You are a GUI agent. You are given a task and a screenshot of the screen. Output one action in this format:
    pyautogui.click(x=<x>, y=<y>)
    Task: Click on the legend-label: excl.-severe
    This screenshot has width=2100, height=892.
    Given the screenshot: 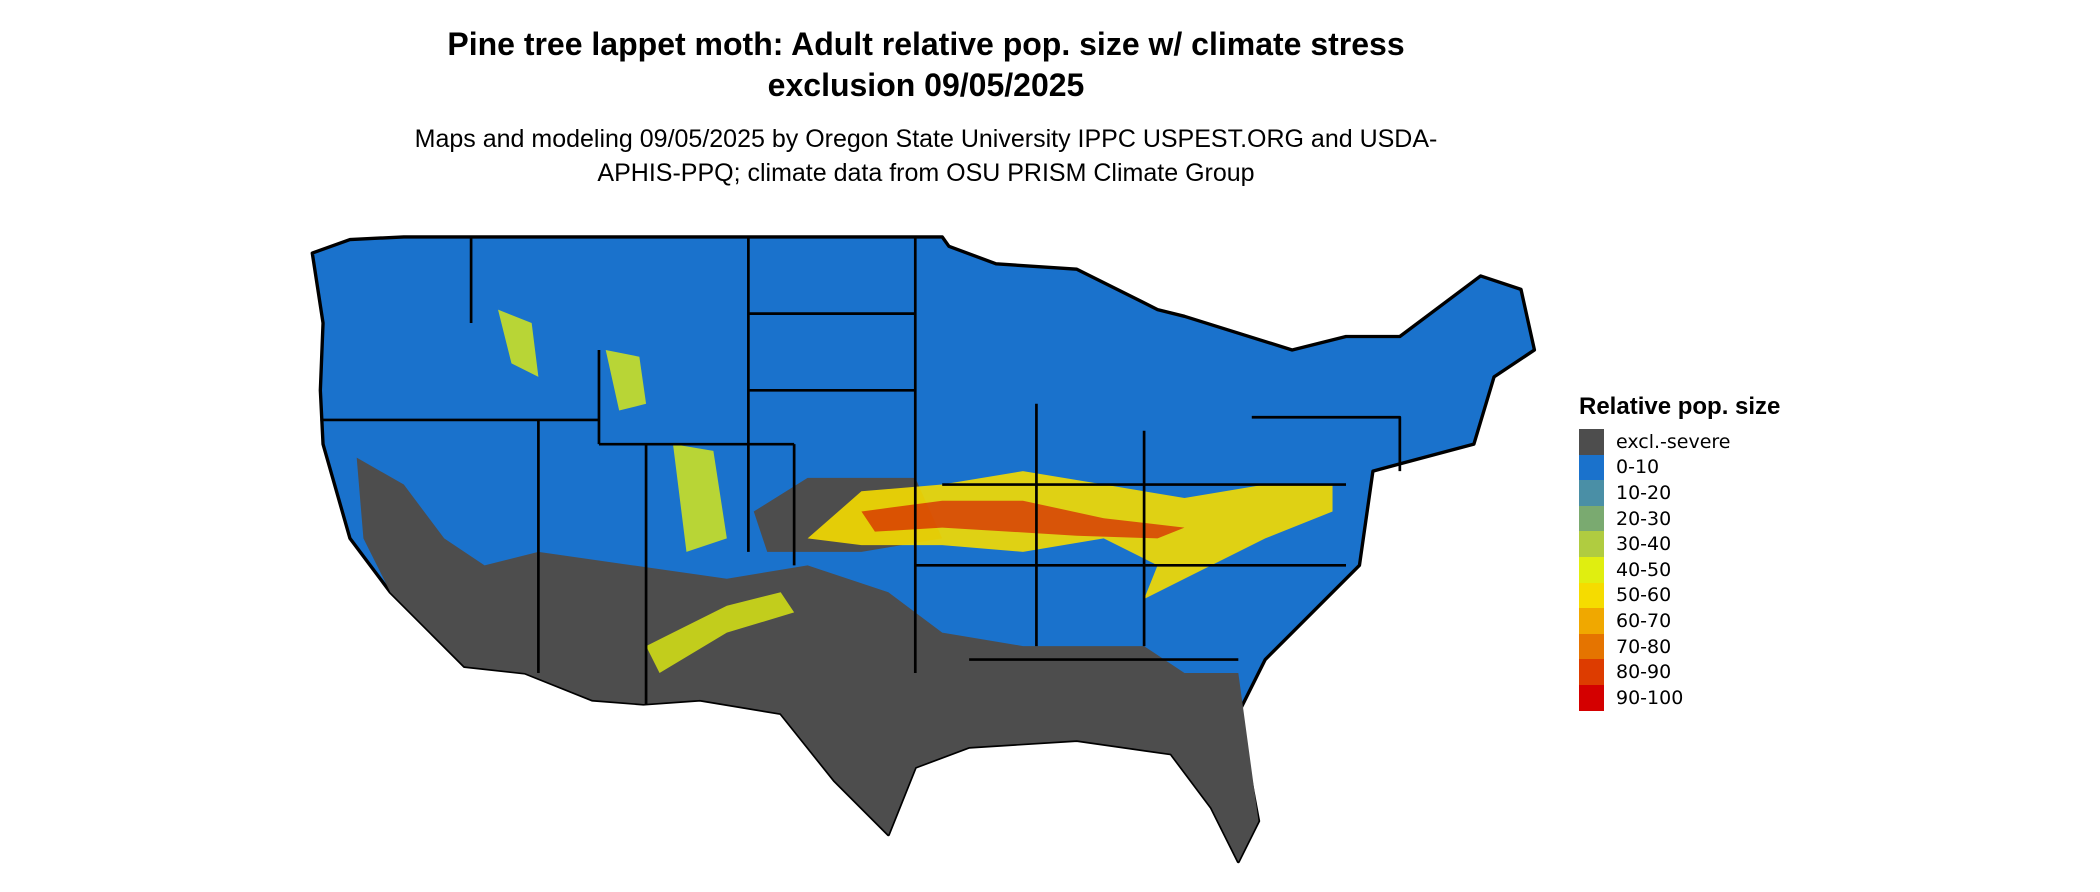 What is the action you would take?
    pyautogui.click(x=1673, y=441)
    